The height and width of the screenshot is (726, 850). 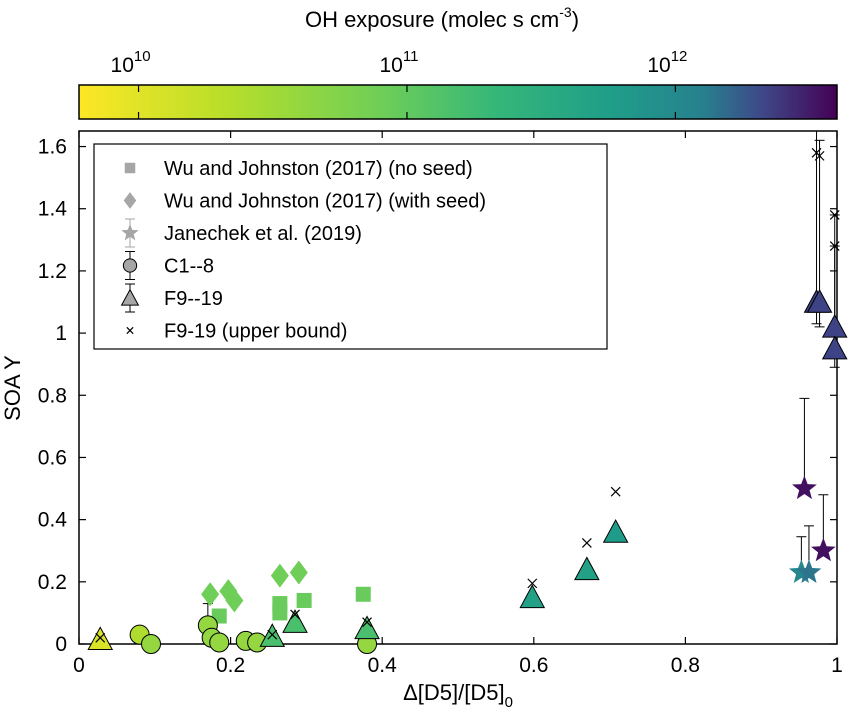 I want to click on y-tick-label: 0.4, so click(x=53, y=520).